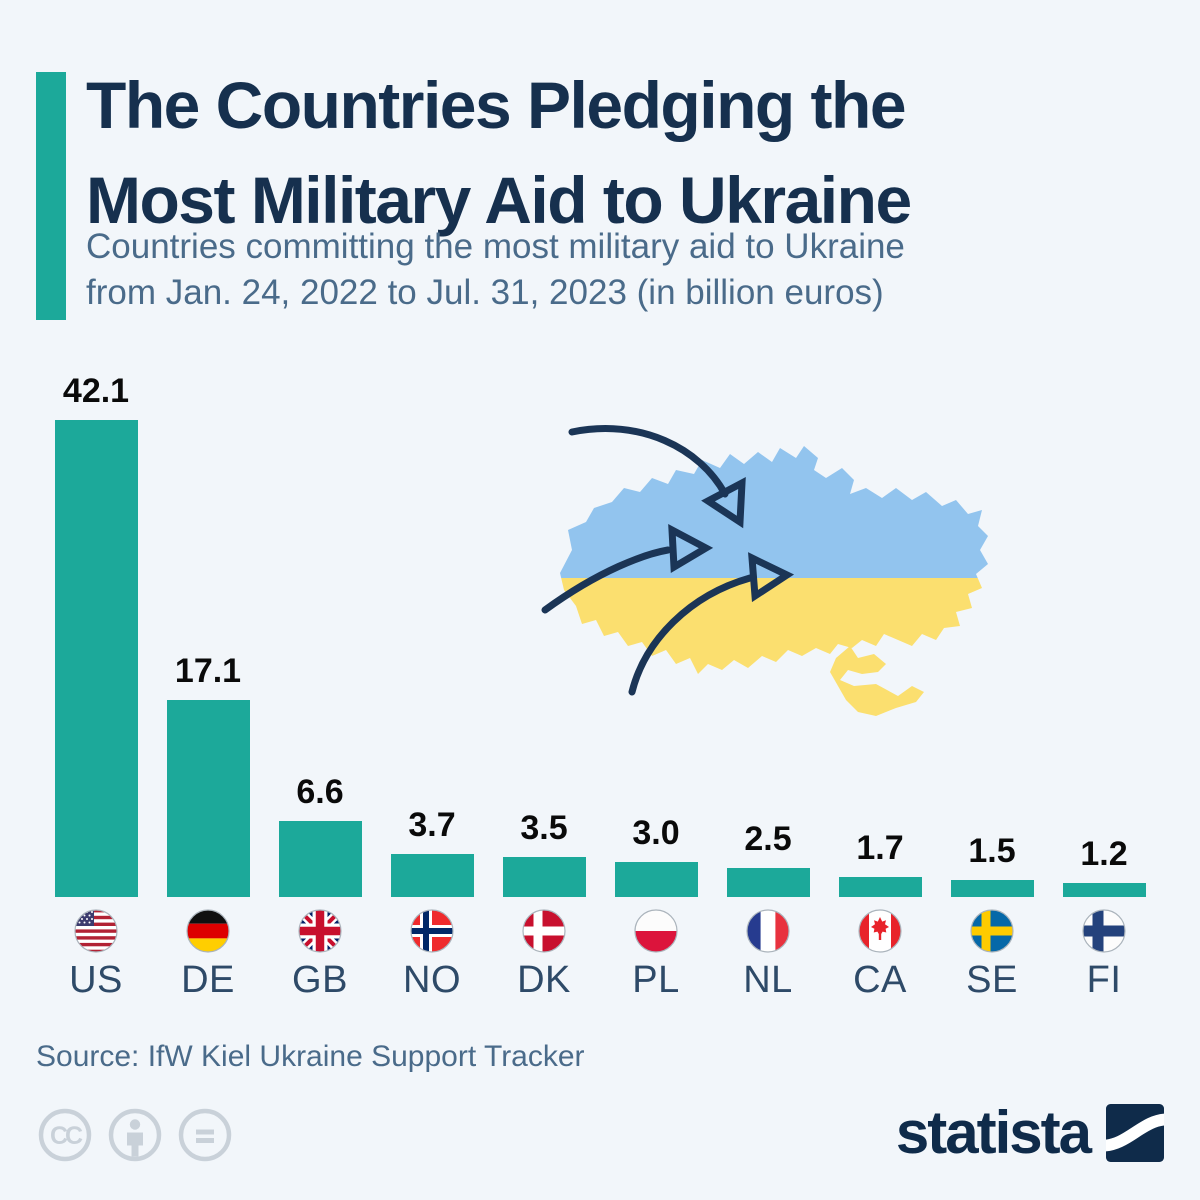 Image resolution: width=1200 pixels, height=1200 pixels. What do you see at coordinates (499, 200) in the screenshot?
I see `page-title-line2: Most Military Aid to Ukraine` at bounding box center [499, 200].